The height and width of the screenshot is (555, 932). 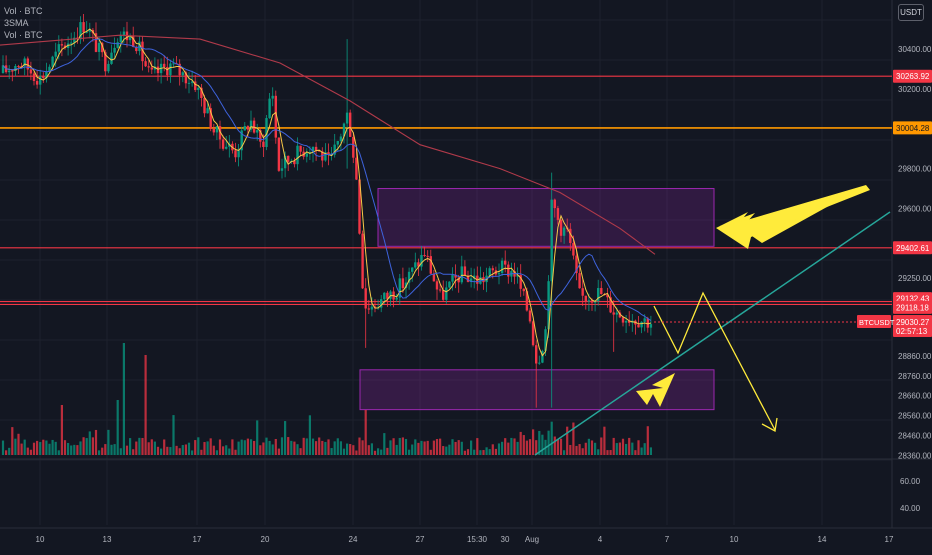 What do you see at coordinates (505, 539) in the screenshot?
I see `time-tick-label: 30` at bounding box center [505, 539].